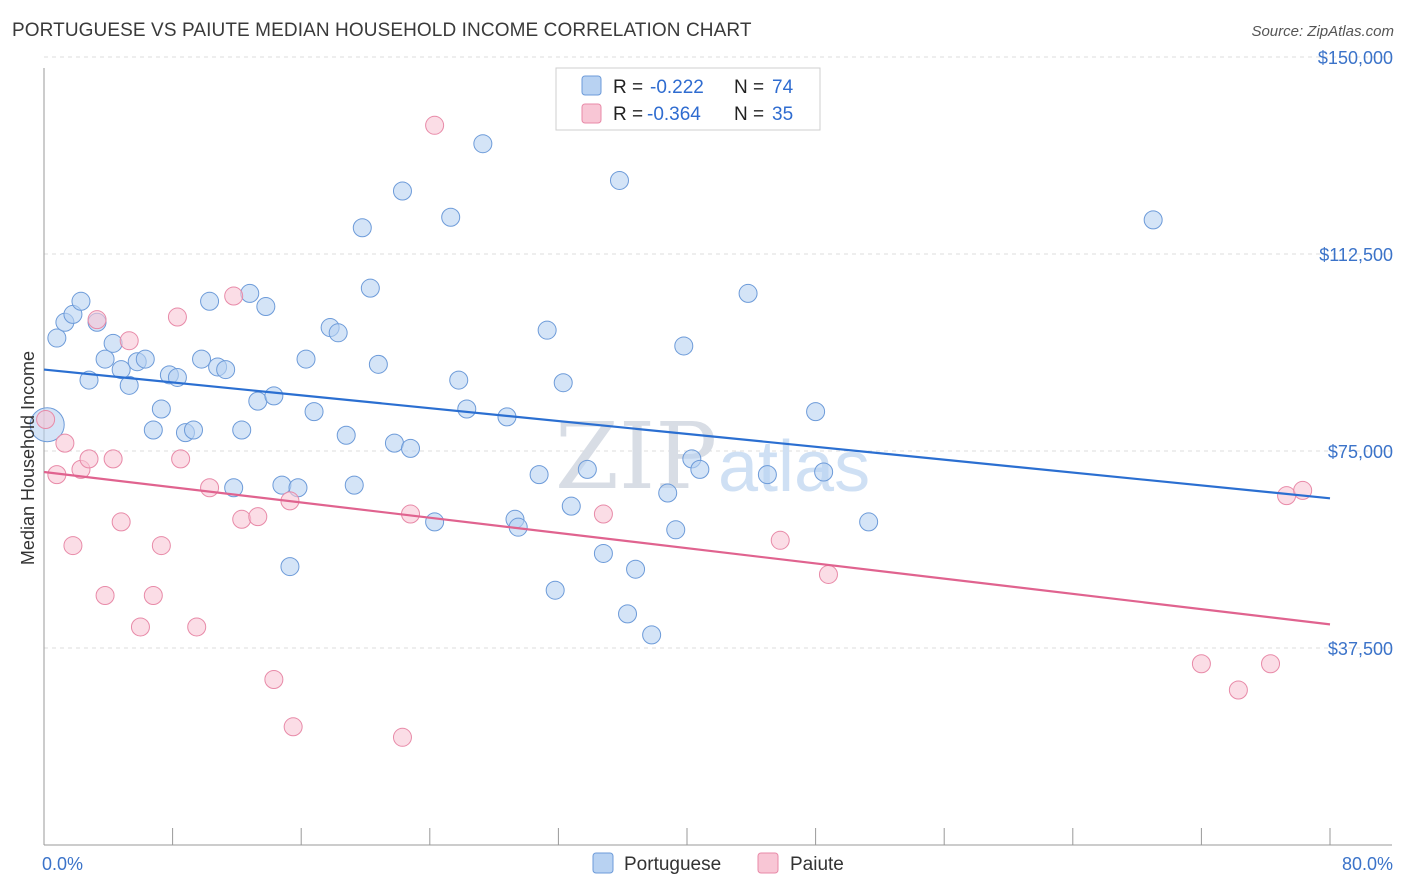 This screenshot has height=892, width=1406. What do you see at coordinates (1355, 58) in the screenshot?
I see `y-tick-label-3: $150,000` at bounding box center [1355, 58].